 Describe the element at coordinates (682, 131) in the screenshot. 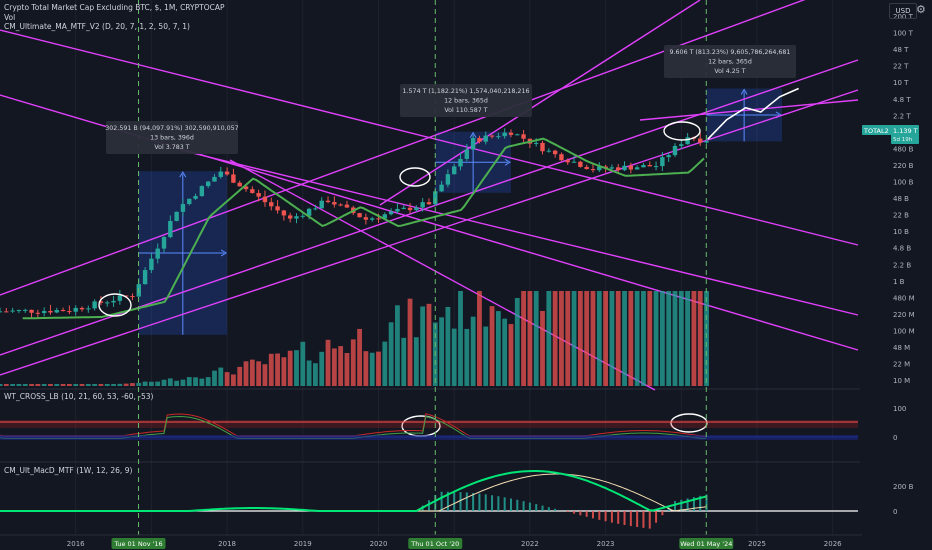

I see `highlight-circle` at that location.